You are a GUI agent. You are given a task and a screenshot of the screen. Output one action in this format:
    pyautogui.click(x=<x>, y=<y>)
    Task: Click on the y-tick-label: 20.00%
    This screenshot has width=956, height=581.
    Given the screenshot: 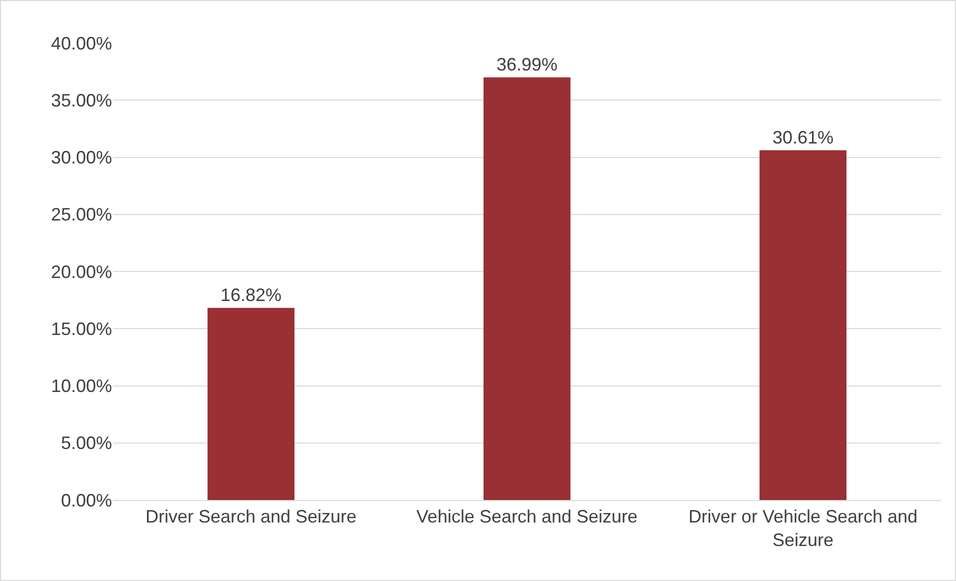 What is the action you would take?
    pyautogui.click(x=81, y=272)
    